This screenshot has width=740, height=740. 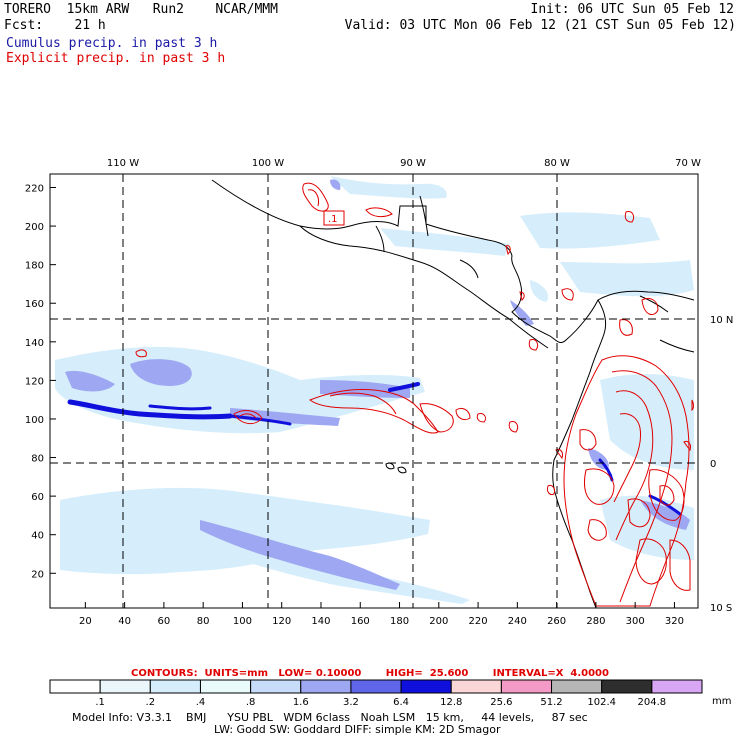 I want to click on x-tick-label: 220, so click(x=478, y=621).